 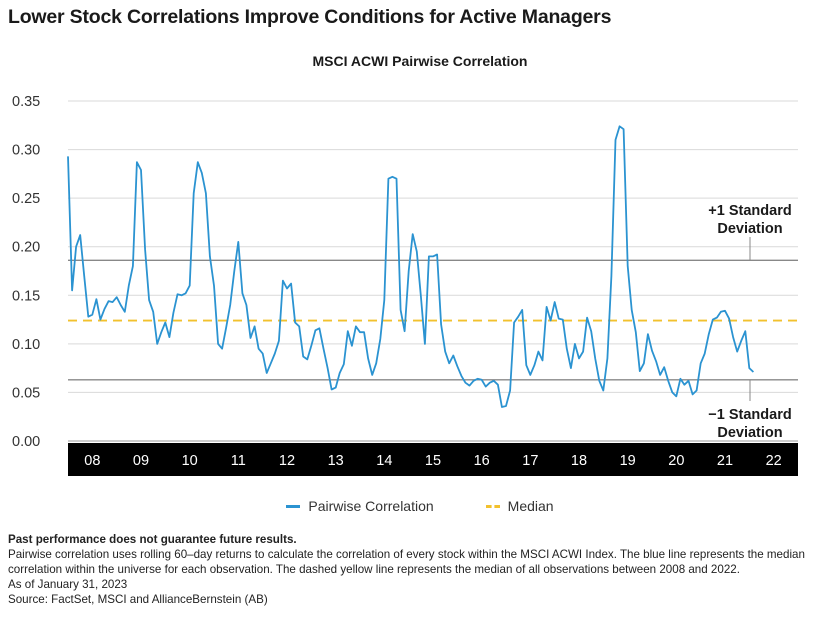 What do you see at coordinates (26, 296) in the screenshot?
I see `y-tick-label: 0.15` at bounding box center [26, 296].